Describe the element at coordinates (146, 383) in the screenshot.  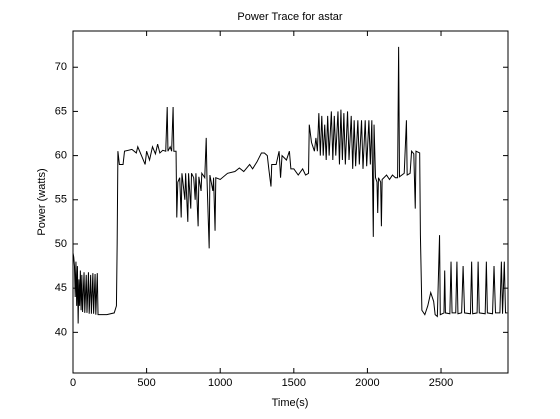
I see `x-tick-label: 500` at that location.